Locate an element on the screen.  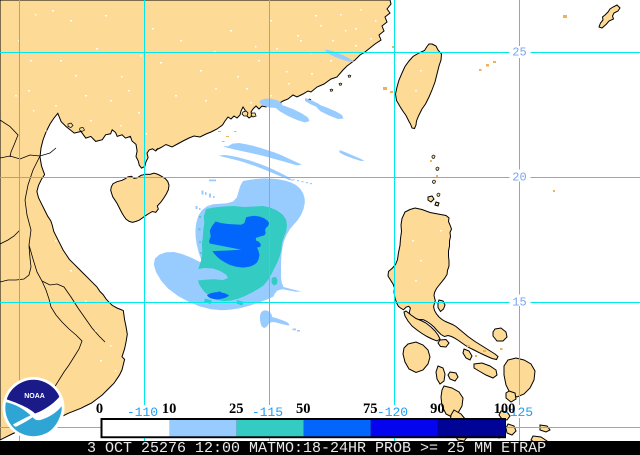
svg-text: 20 is located at coordinates (519, 177).